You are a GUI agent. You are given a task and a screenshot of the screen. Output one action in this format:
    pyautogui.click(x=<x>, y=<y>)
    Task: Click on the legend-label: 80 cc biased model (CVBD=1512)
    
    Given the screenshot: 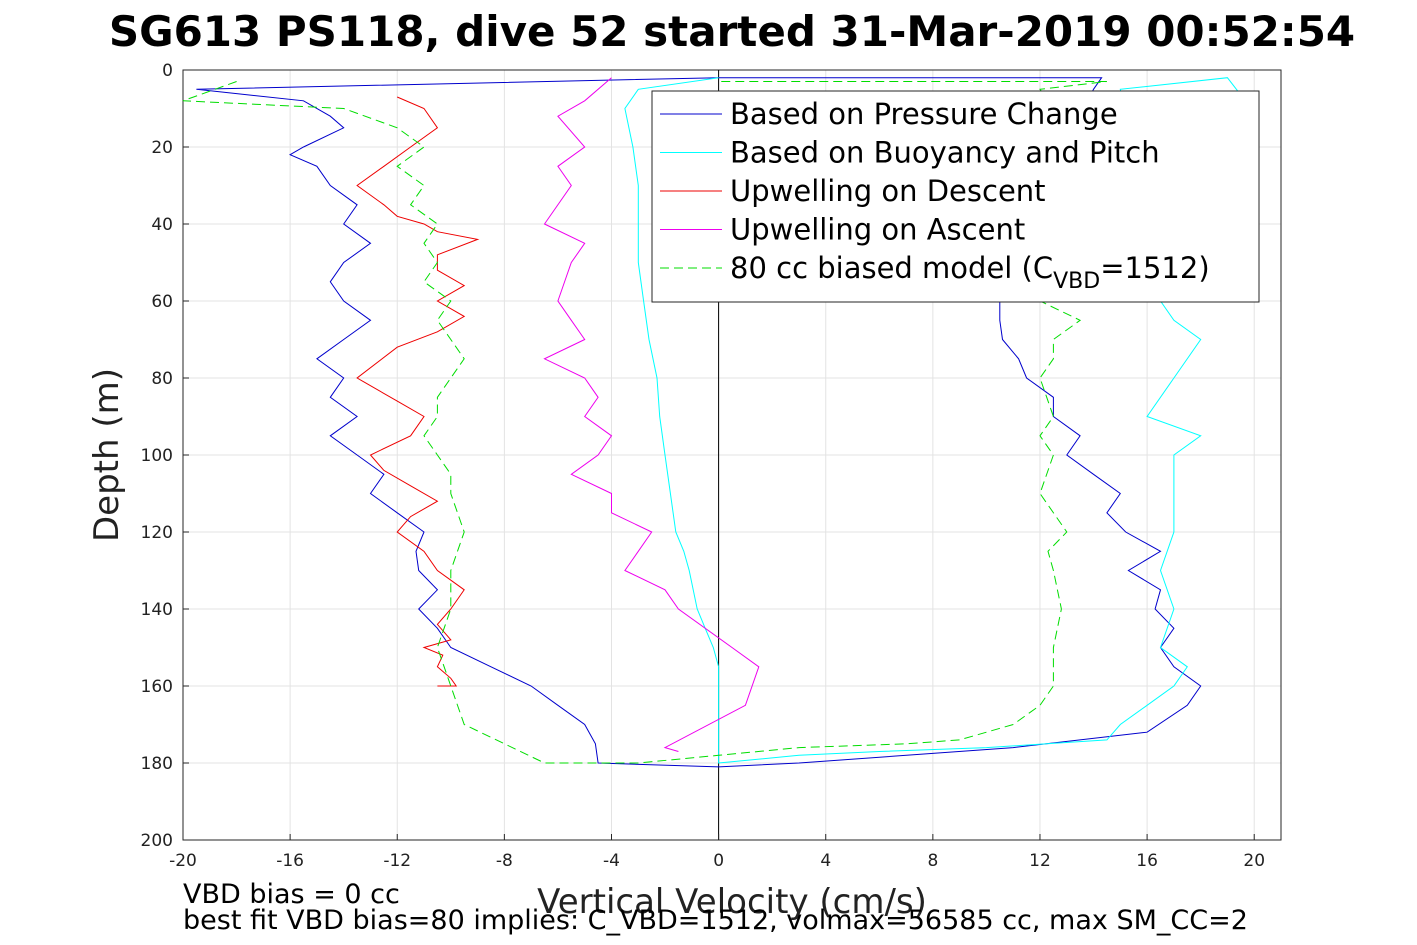 What is the action you would take?
    pyautogui.click(x=970, y=272)
    